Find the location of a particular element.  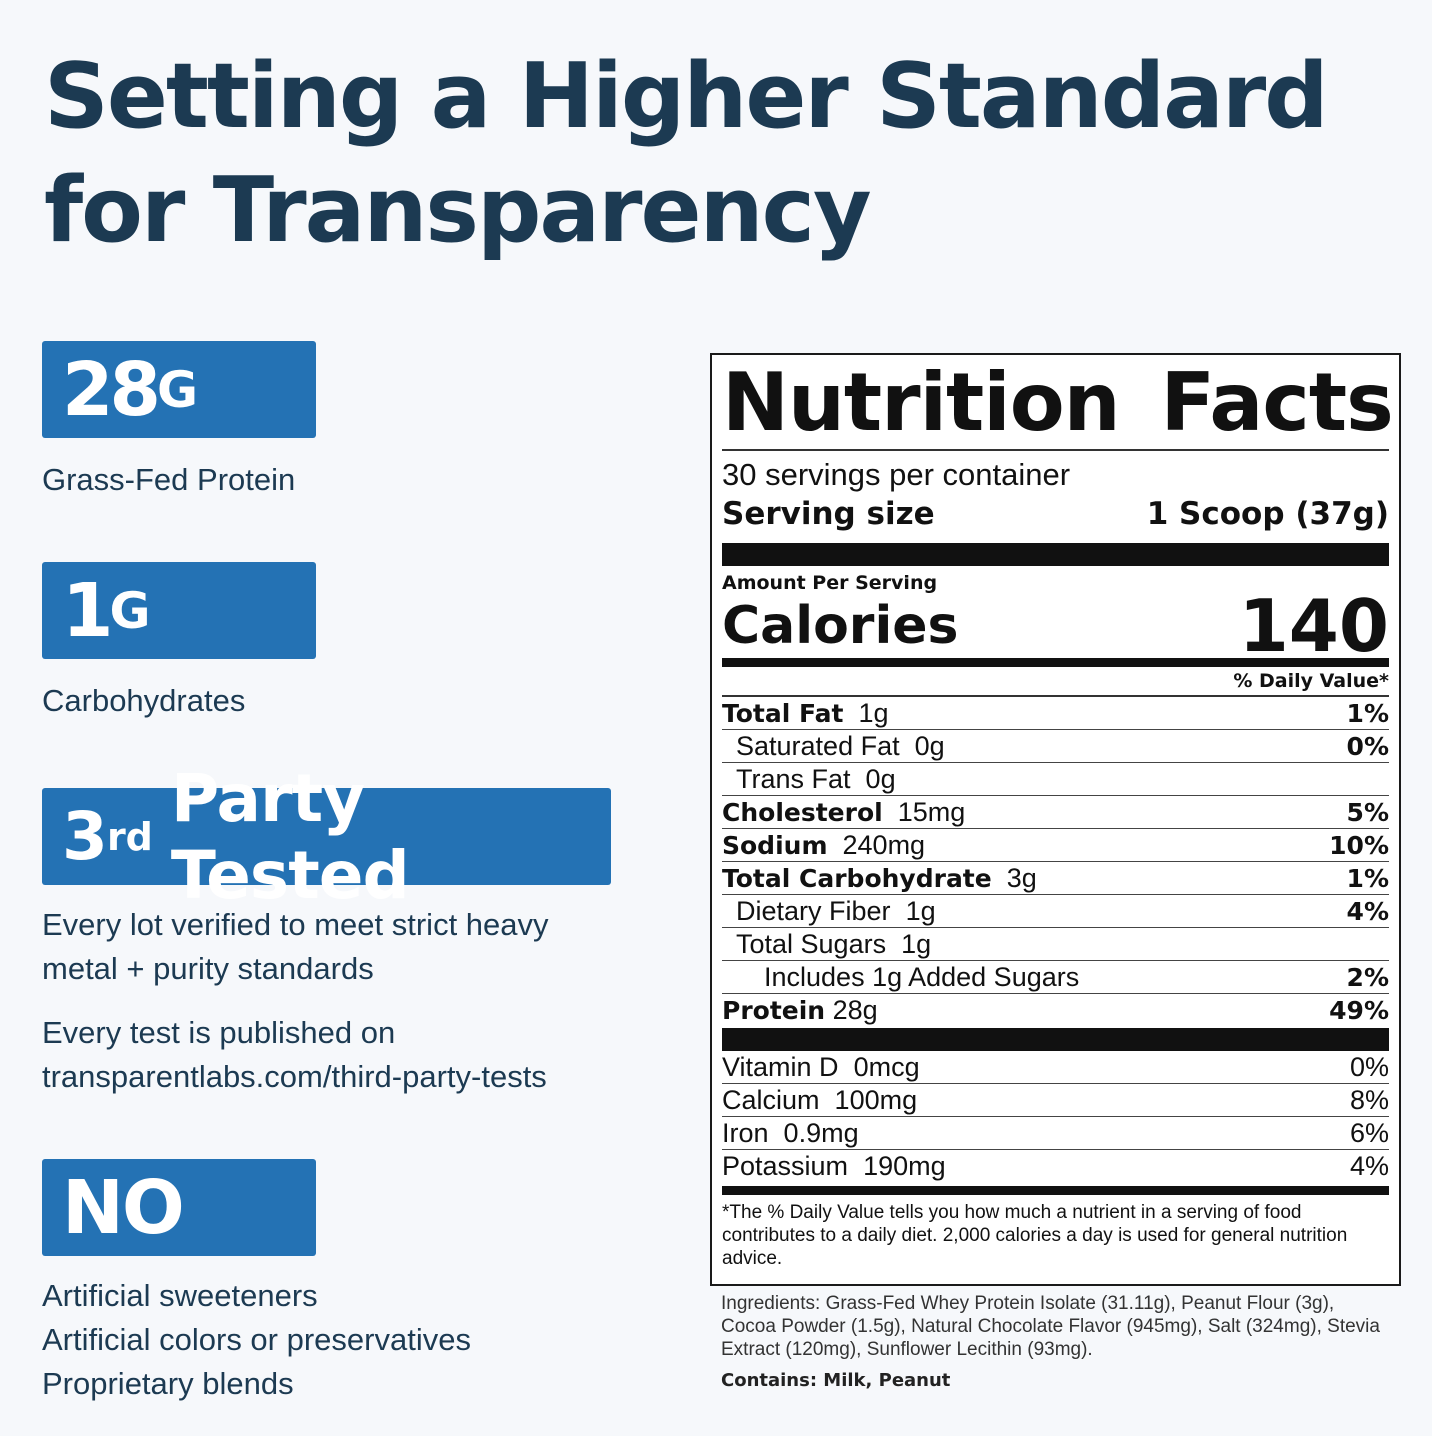

no-text: NO is located at coordinates (123, 1207).